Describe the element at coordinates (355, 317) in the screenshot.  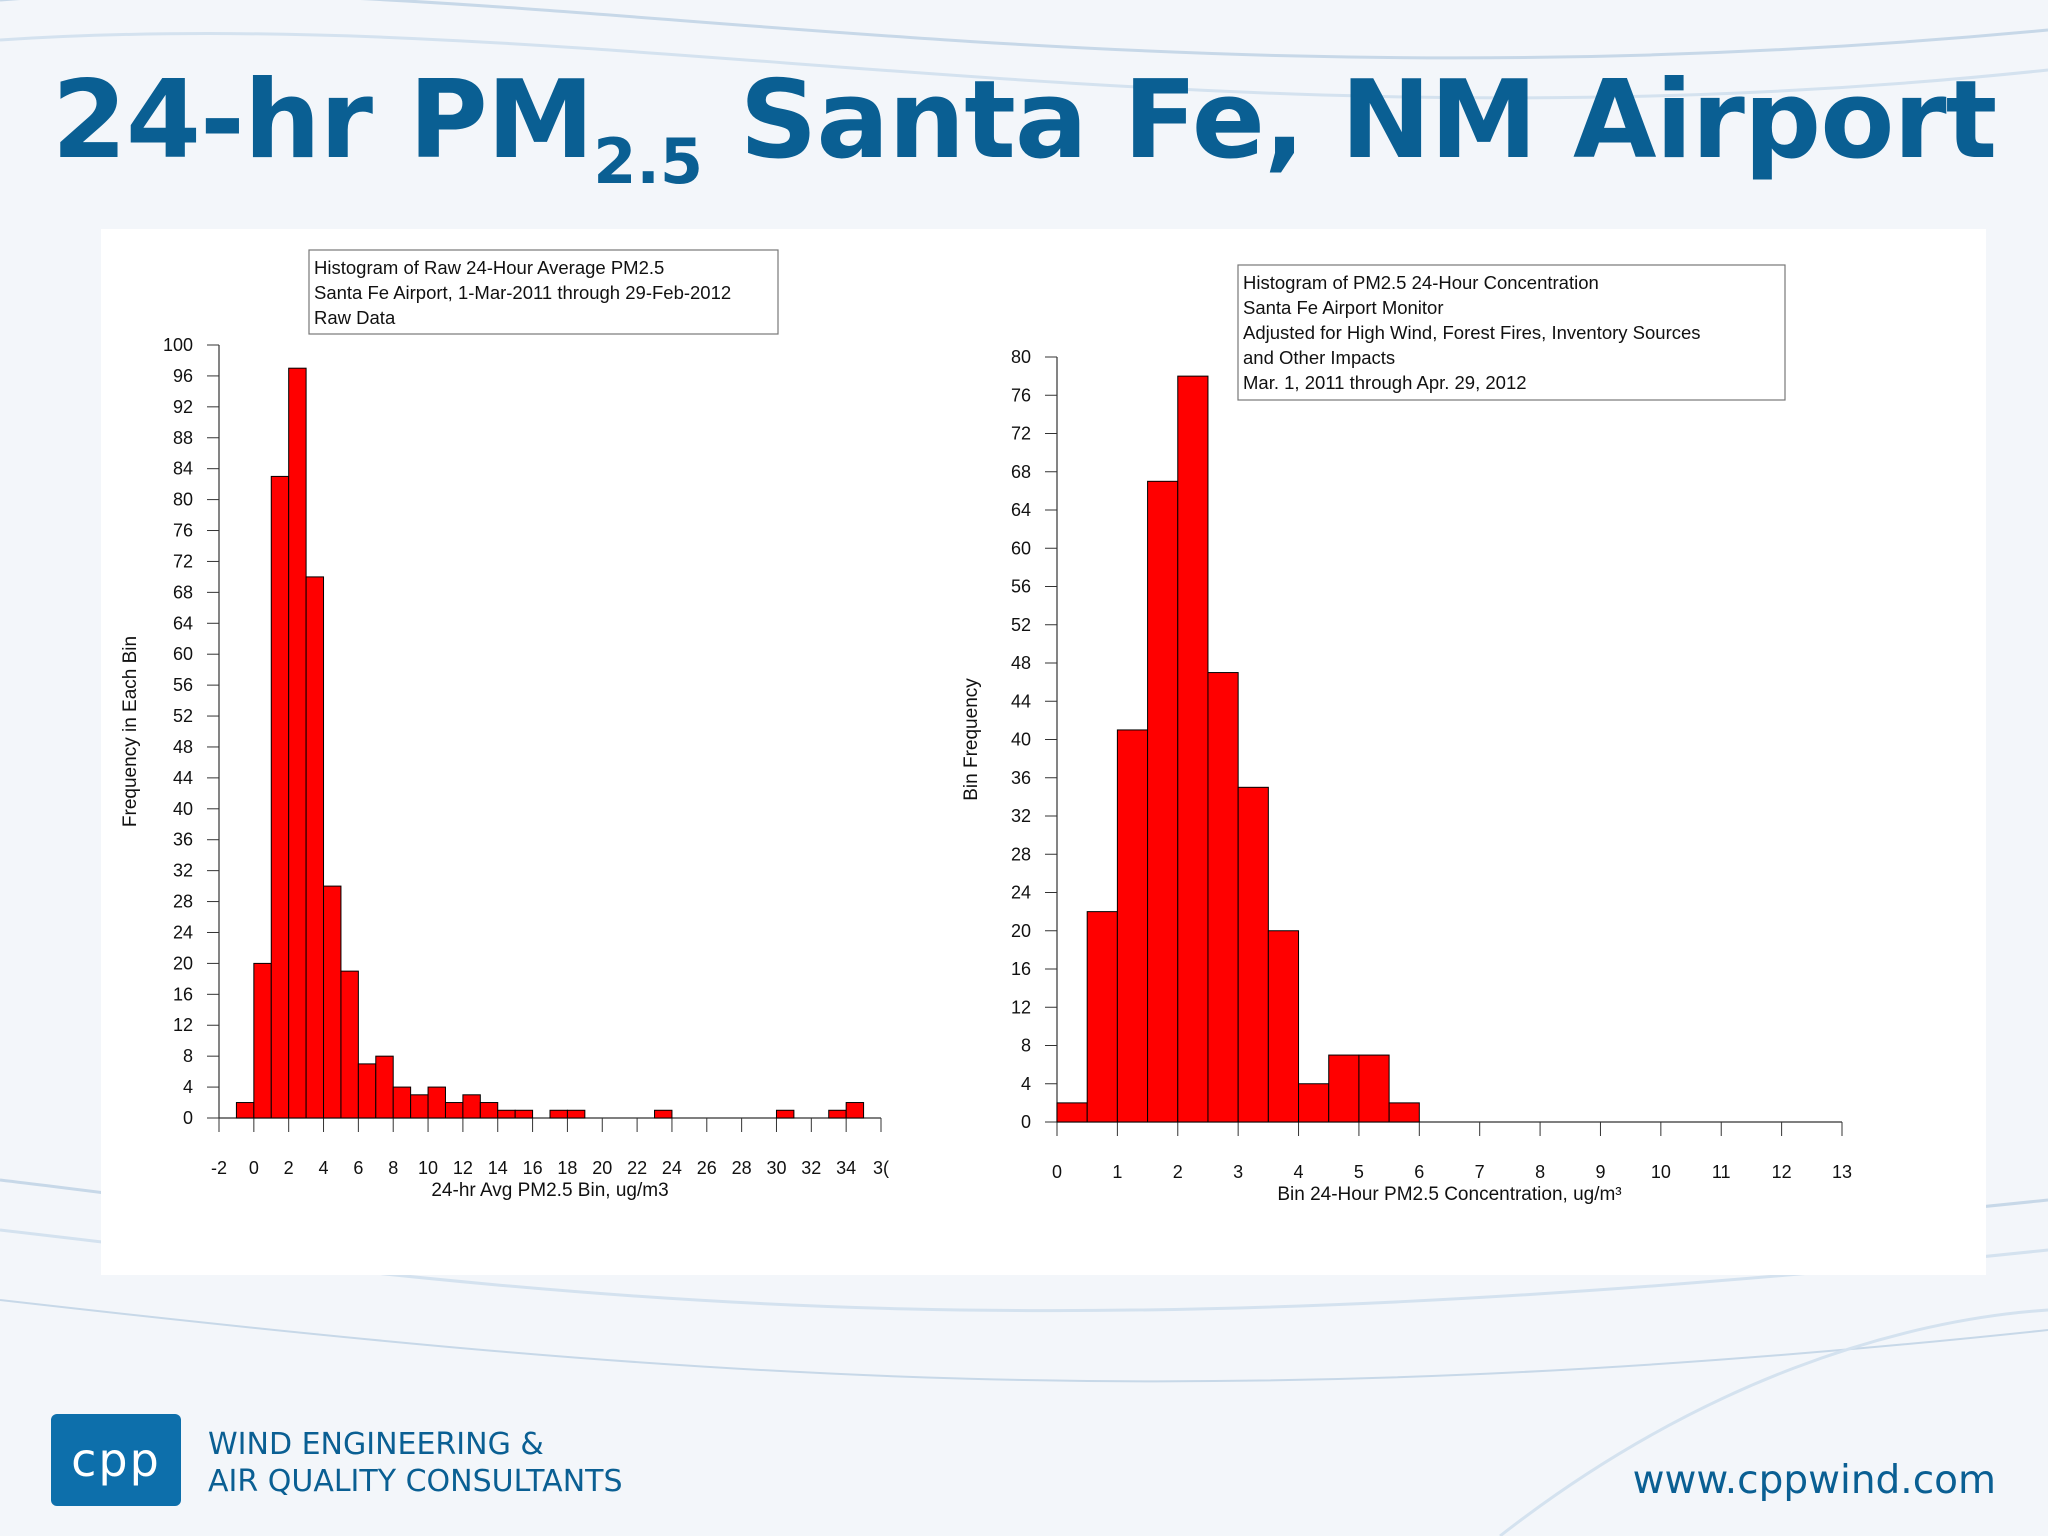
I see `legend-line: Raw Data` at that location.